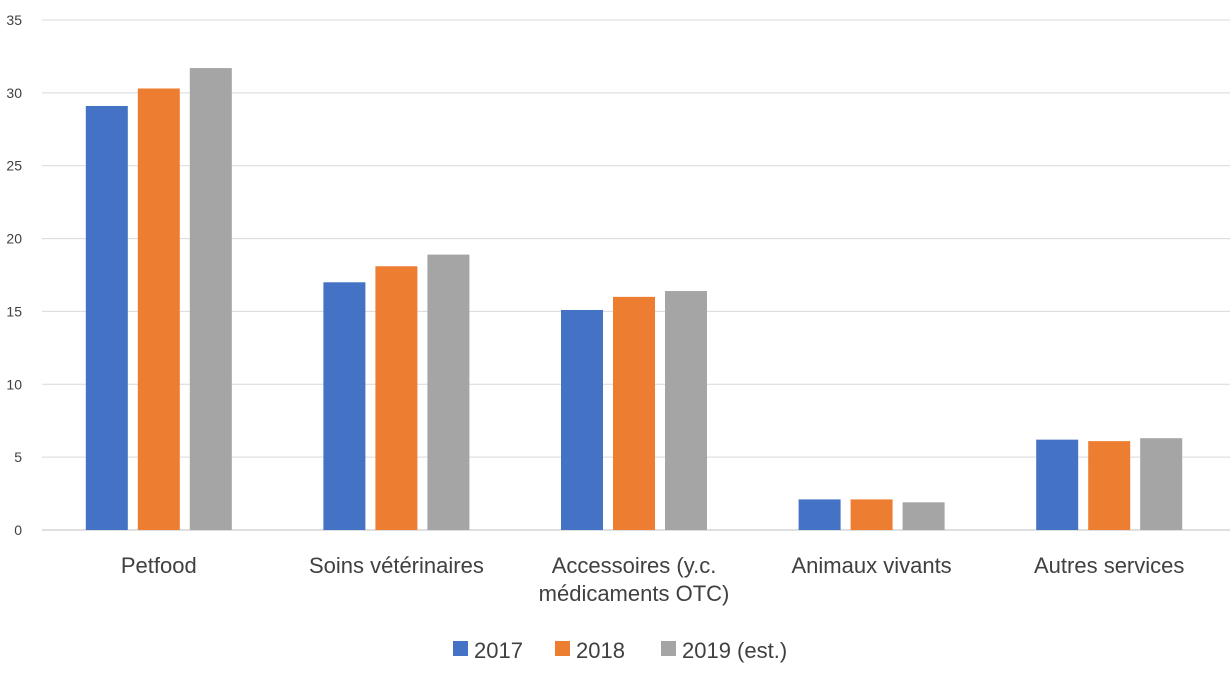 The width and height of the screenshot is (1230, 676). Describe the element at coordinates (18, 530) in the screenshot. I see `y-tick-label: 0` at that location.